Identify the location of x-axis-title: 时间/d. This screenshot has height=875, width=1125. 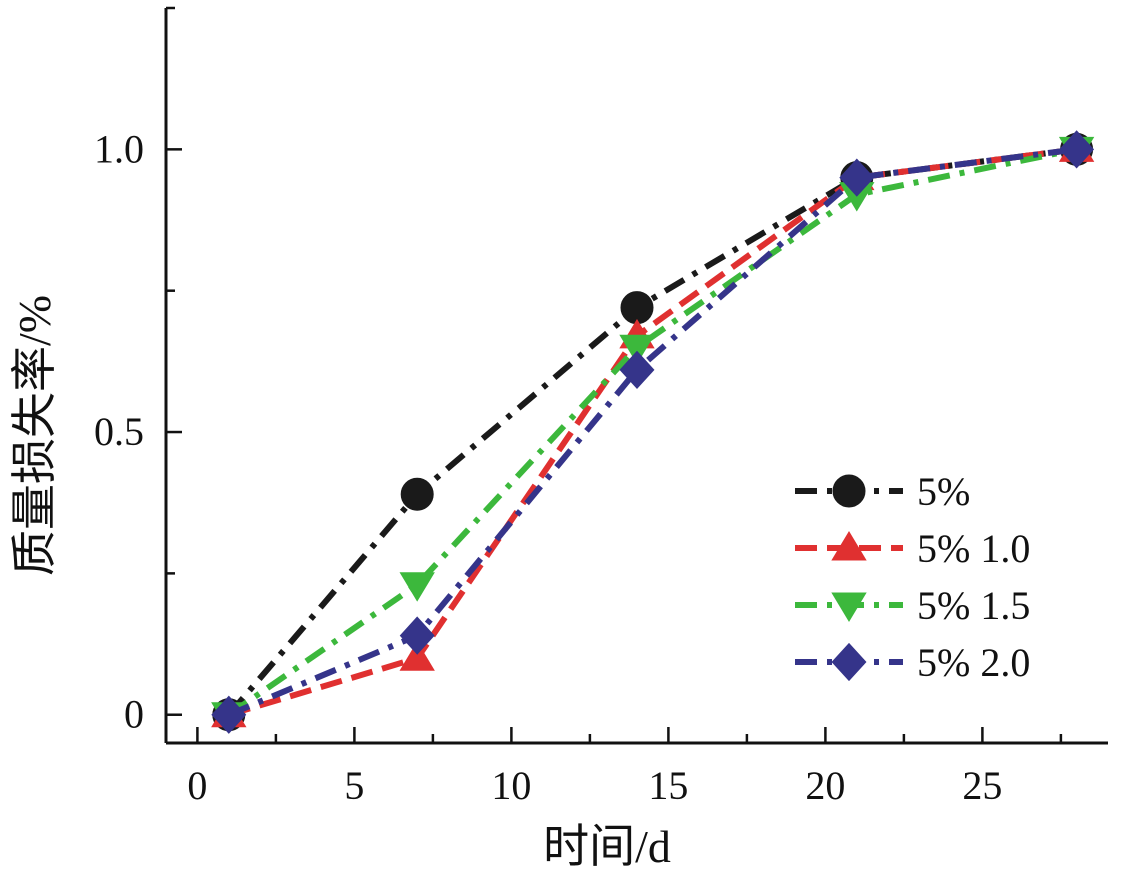
(607, 846).